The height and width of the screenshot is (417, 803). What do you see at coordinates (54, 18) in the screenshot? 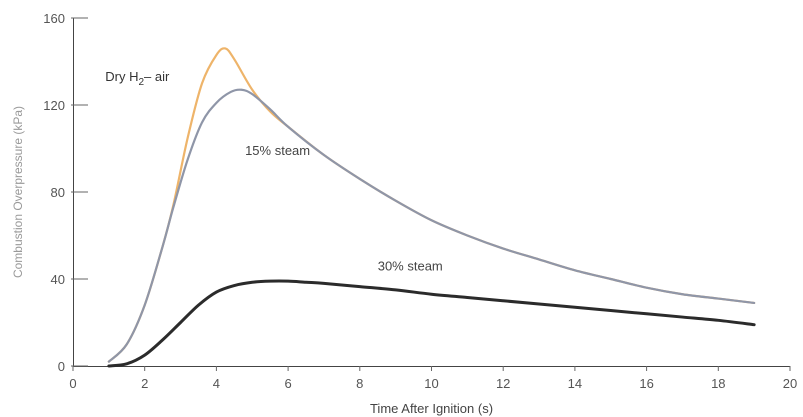
I see `y-tick-label: 160` at bounding box center [54, 18].